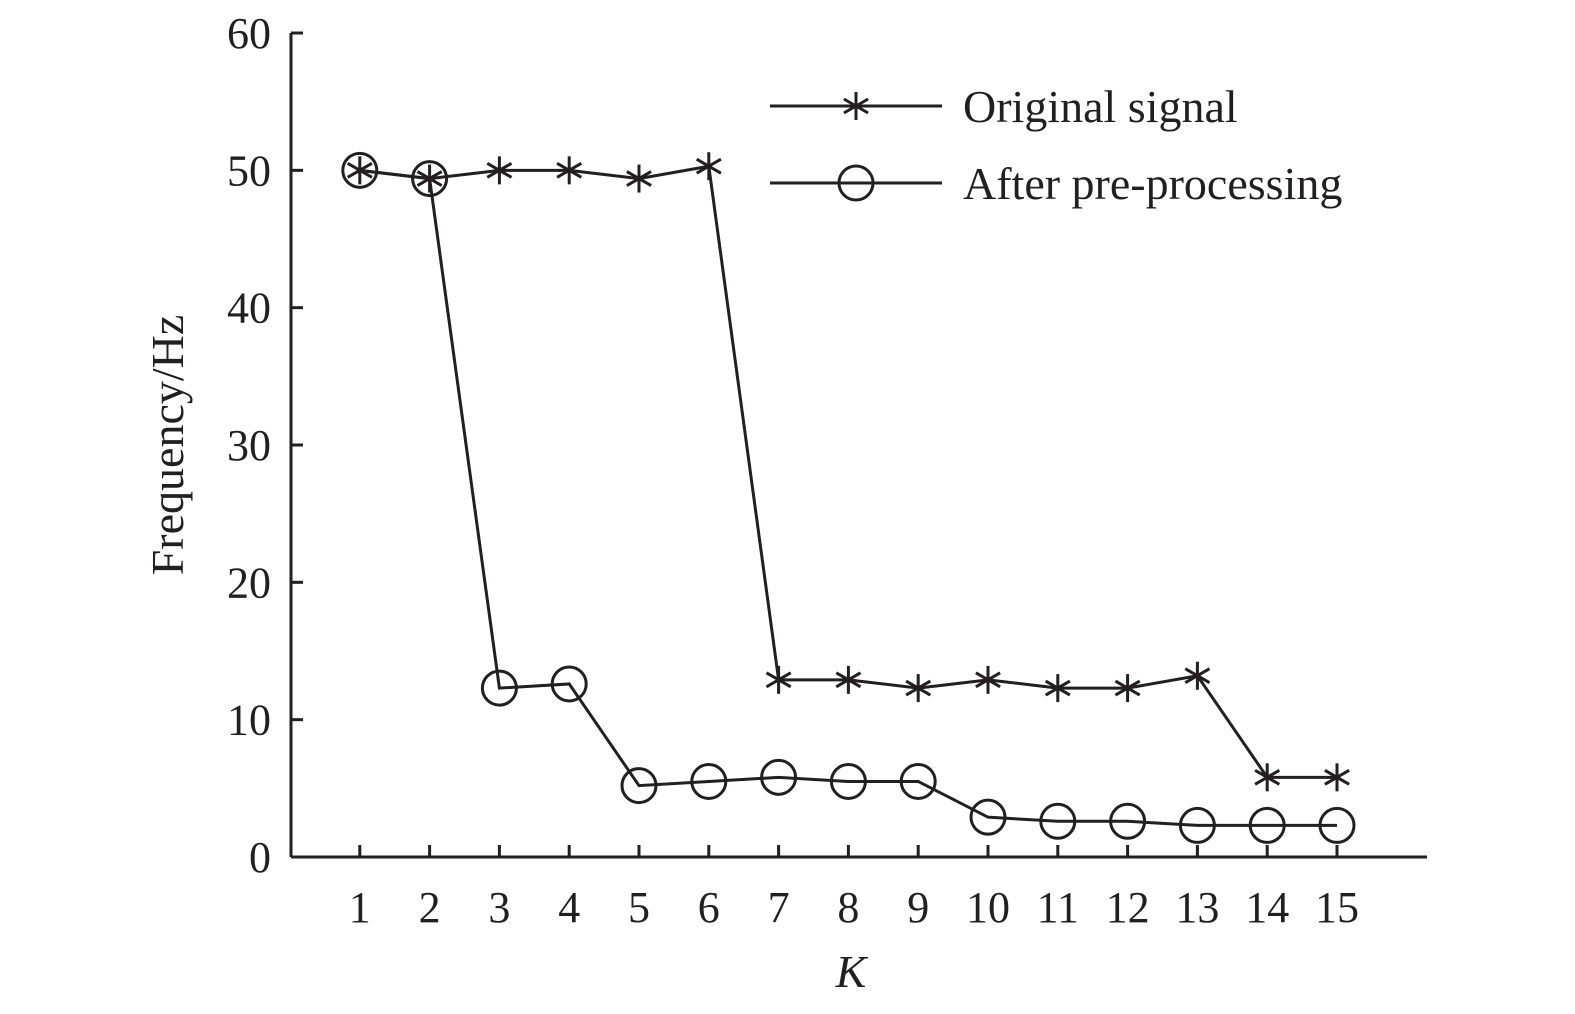  Describe the element at coordinates (1337, 907) in the screenshot. I see `x-tick-label: 15` at that location.